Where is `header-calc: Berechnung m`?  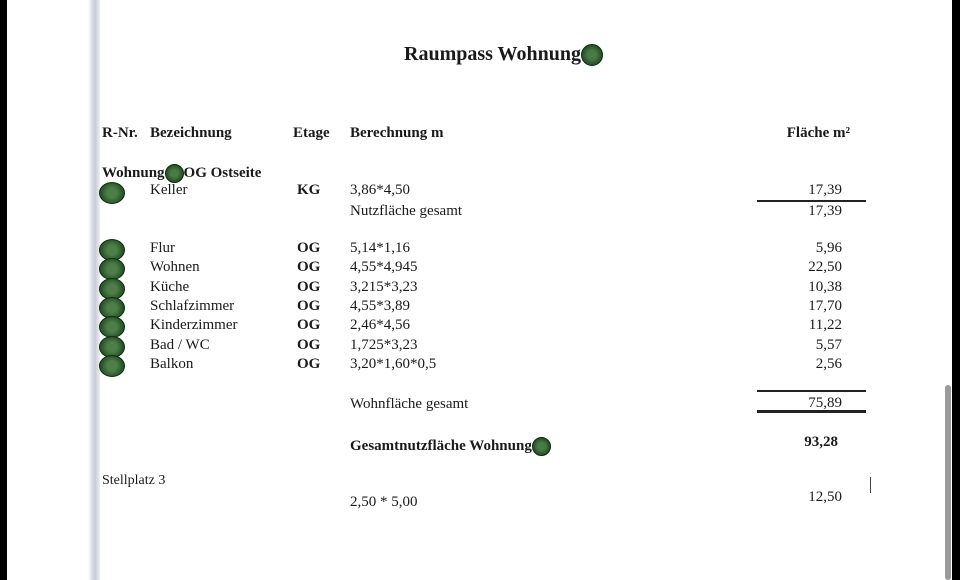
header-calc: Berechnung m is located at coordinates (397, 133).